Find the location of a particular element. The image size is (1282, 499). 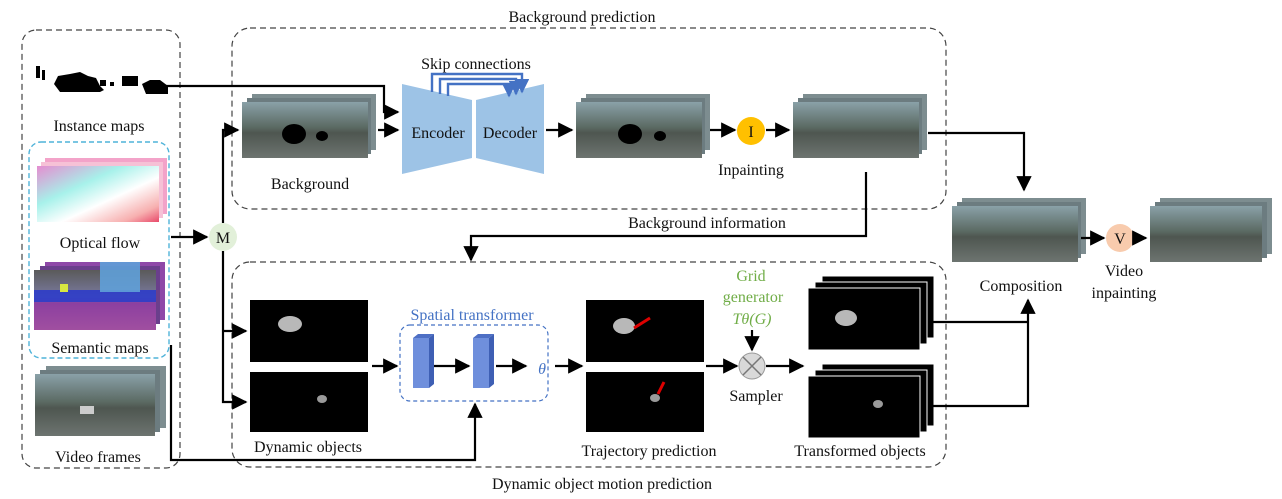

video-inpainting-line1: Video is located at coordinates (1124, 271).